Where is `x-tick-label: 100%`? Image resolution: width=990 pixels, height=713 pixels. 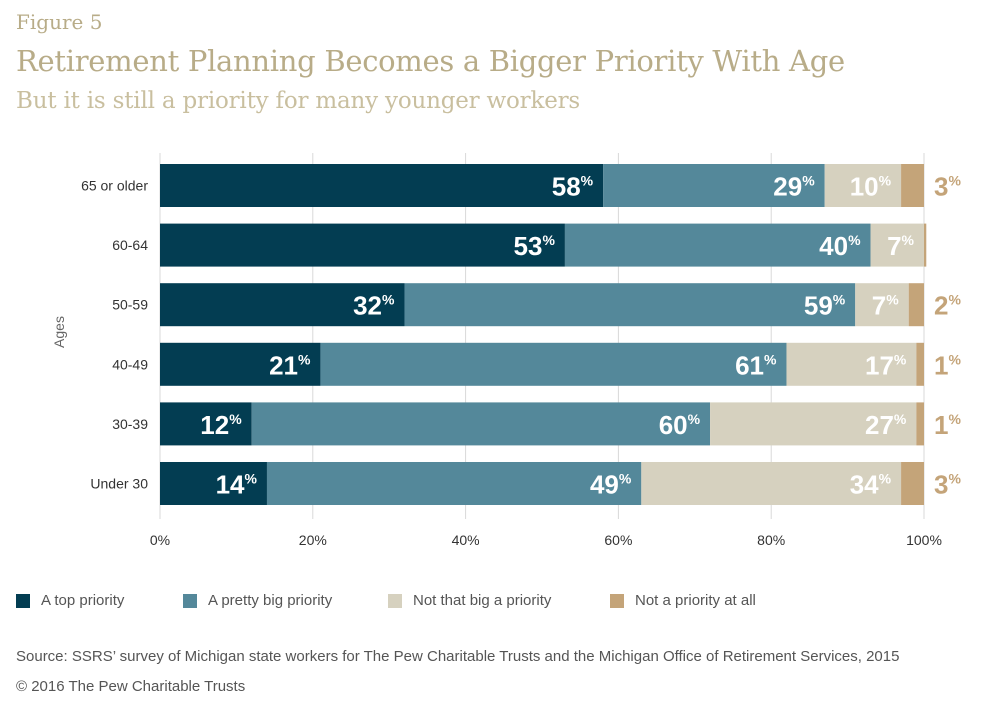 x-tick-label: 100% is located at coordinates (924, 540).